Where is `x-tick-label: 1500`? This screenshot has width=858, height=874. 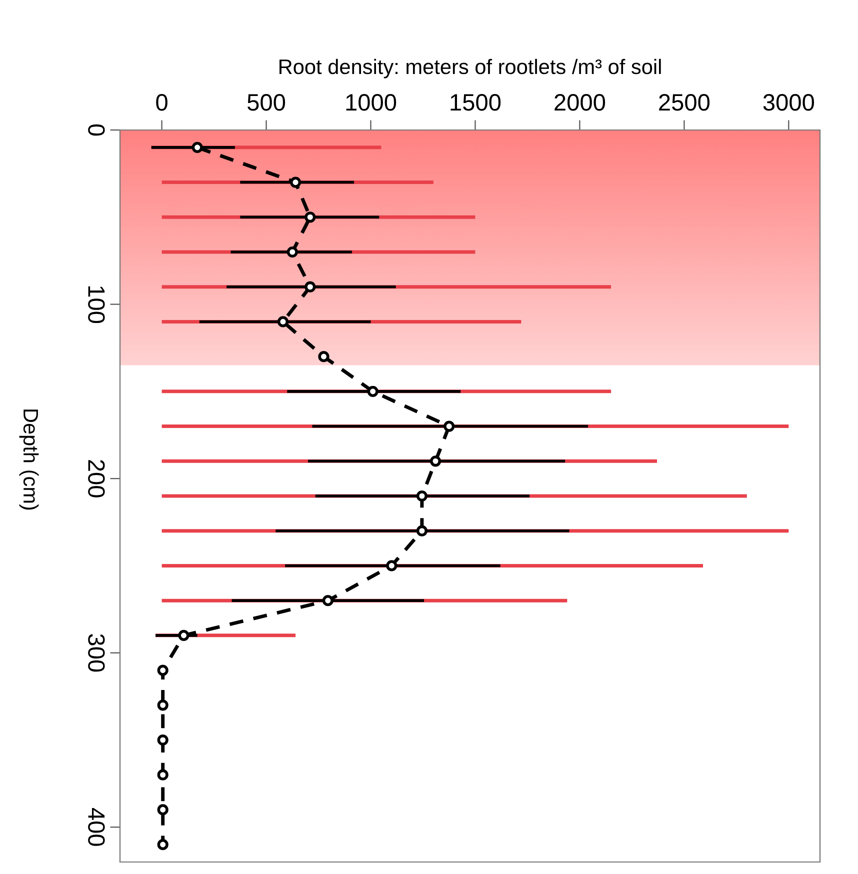
x-tick-label: 1500 is located at coordinates (475, 102).